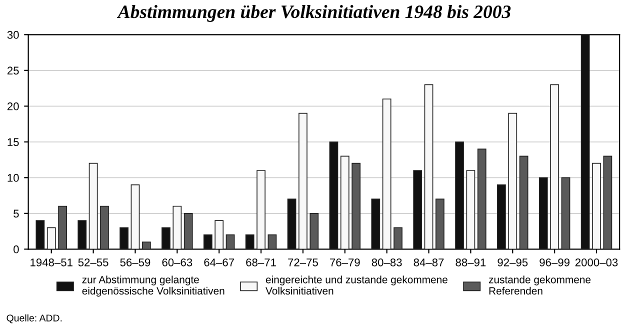 Image resolution: width=629 pixels, height=330 pixels. Describe the element at coordinates (261, 262) in the screenshot. I see `x-tick-label: 68–71` at that location.